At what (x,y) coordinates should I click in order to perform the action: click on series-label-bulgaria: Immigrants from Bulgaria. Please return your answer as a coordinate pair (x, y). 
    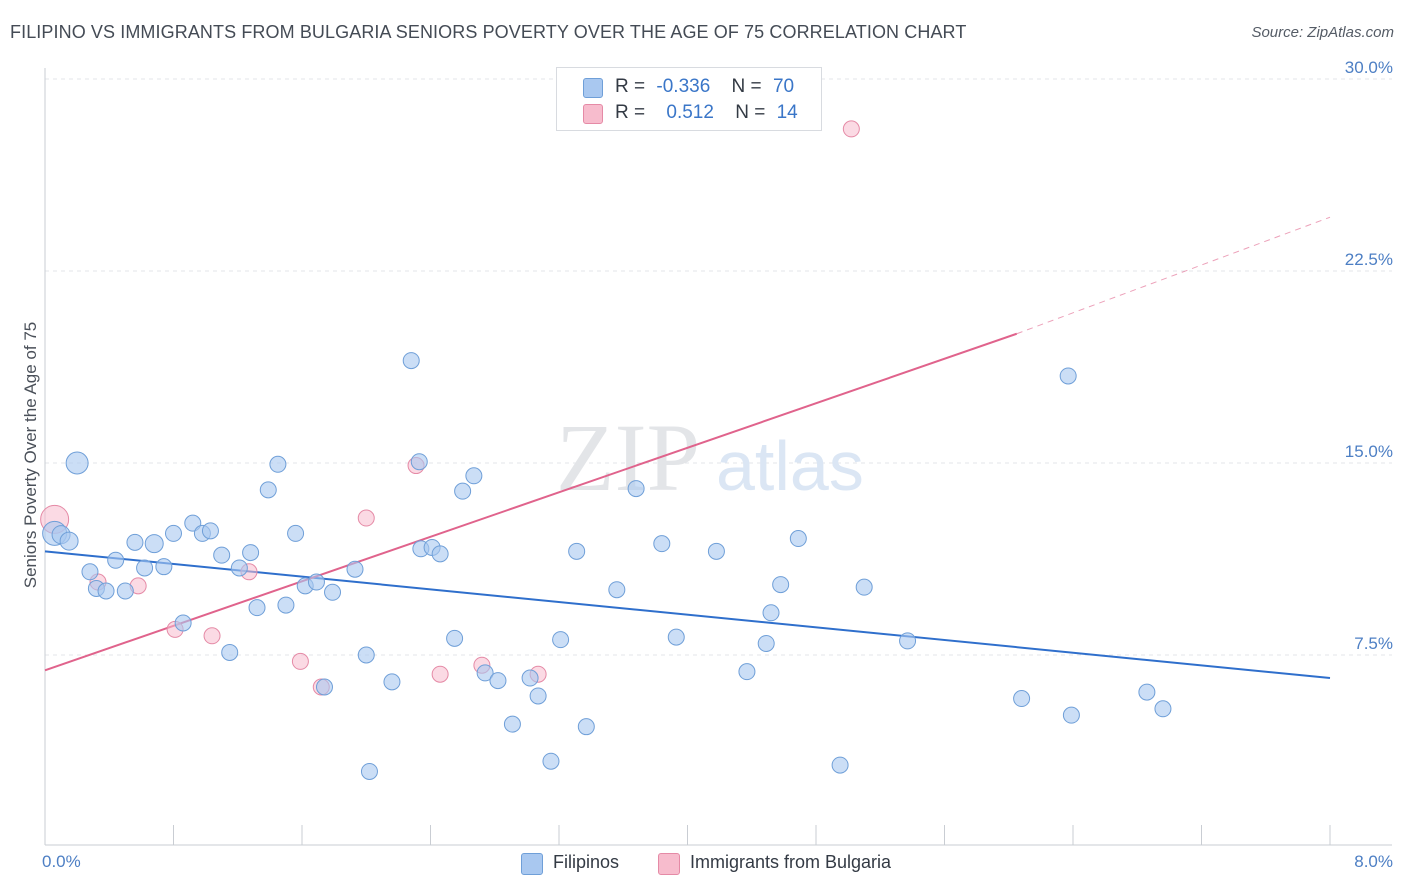
    Looking at the image, I should click on (791, 862).